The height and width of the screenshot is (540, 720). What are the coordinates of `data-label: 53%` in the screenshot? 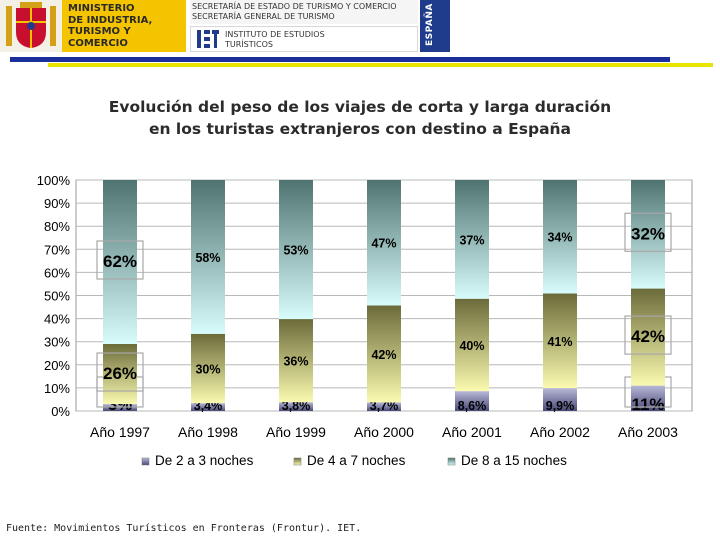 It's located at (295, 251).